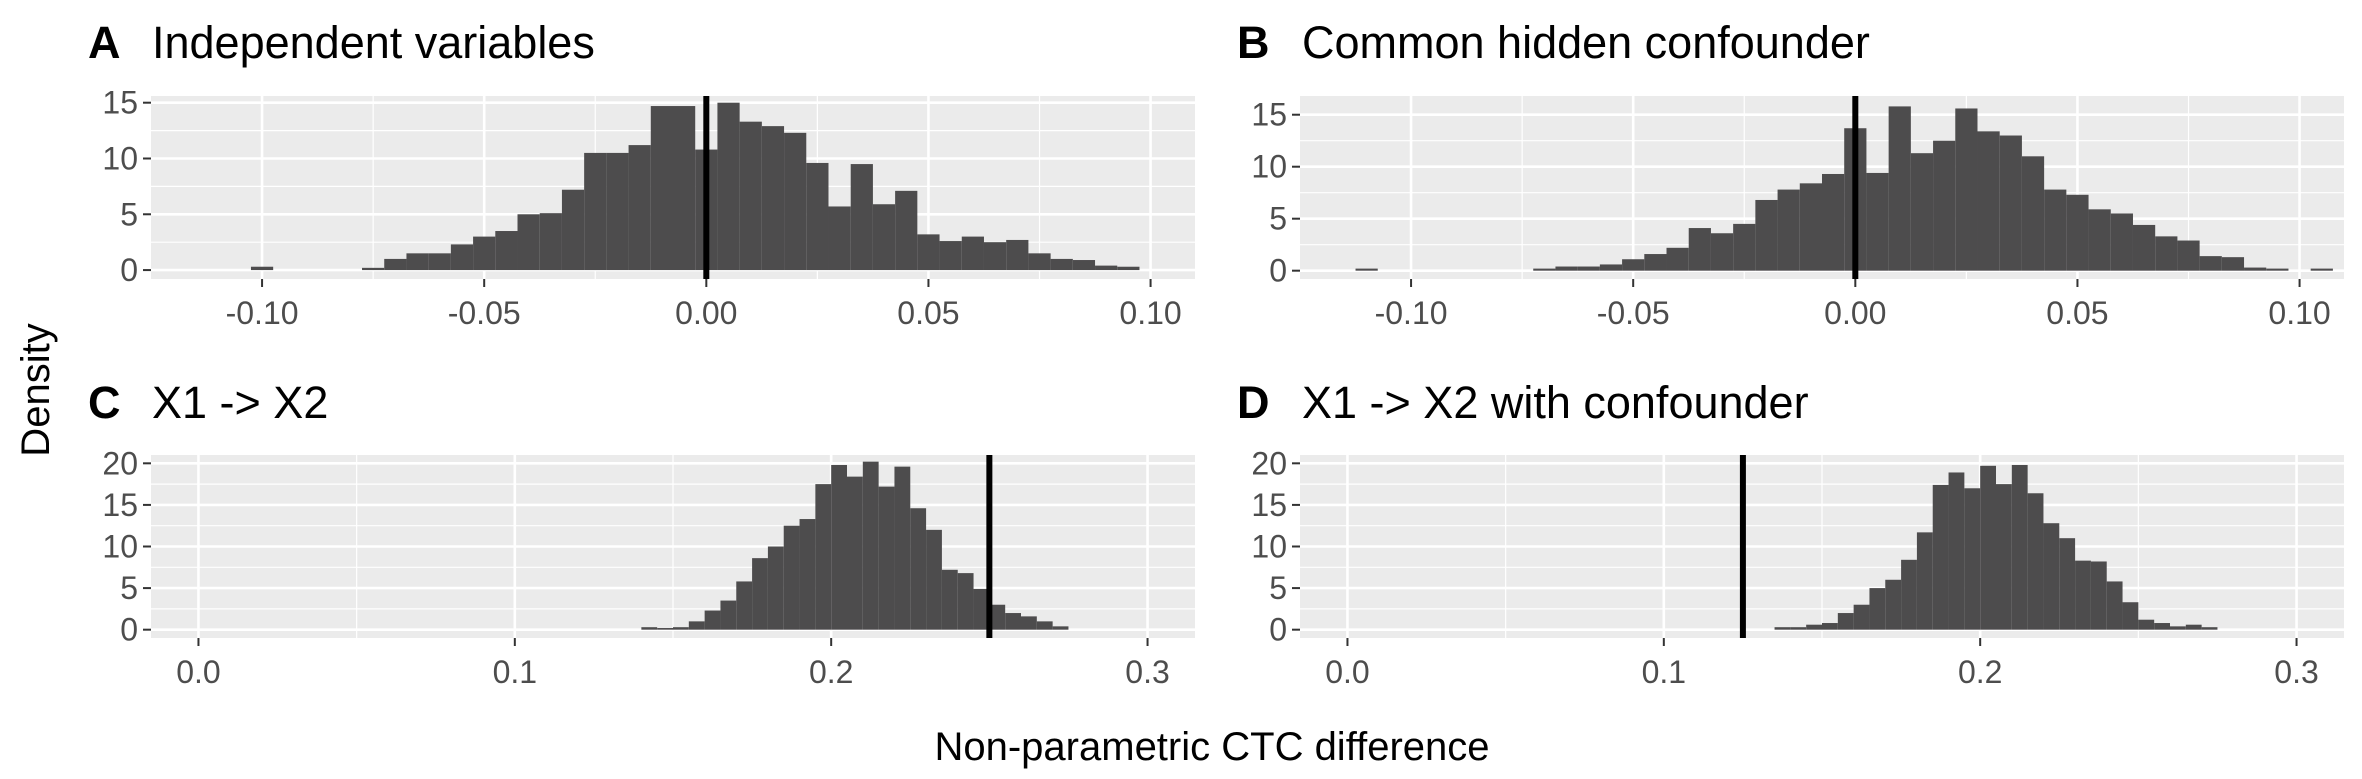 Image resolution: width=2362 pixels, height=779 pixels. I want to click on panel-d-title: X1 -> X2 with confounder, so click(1555, 402).